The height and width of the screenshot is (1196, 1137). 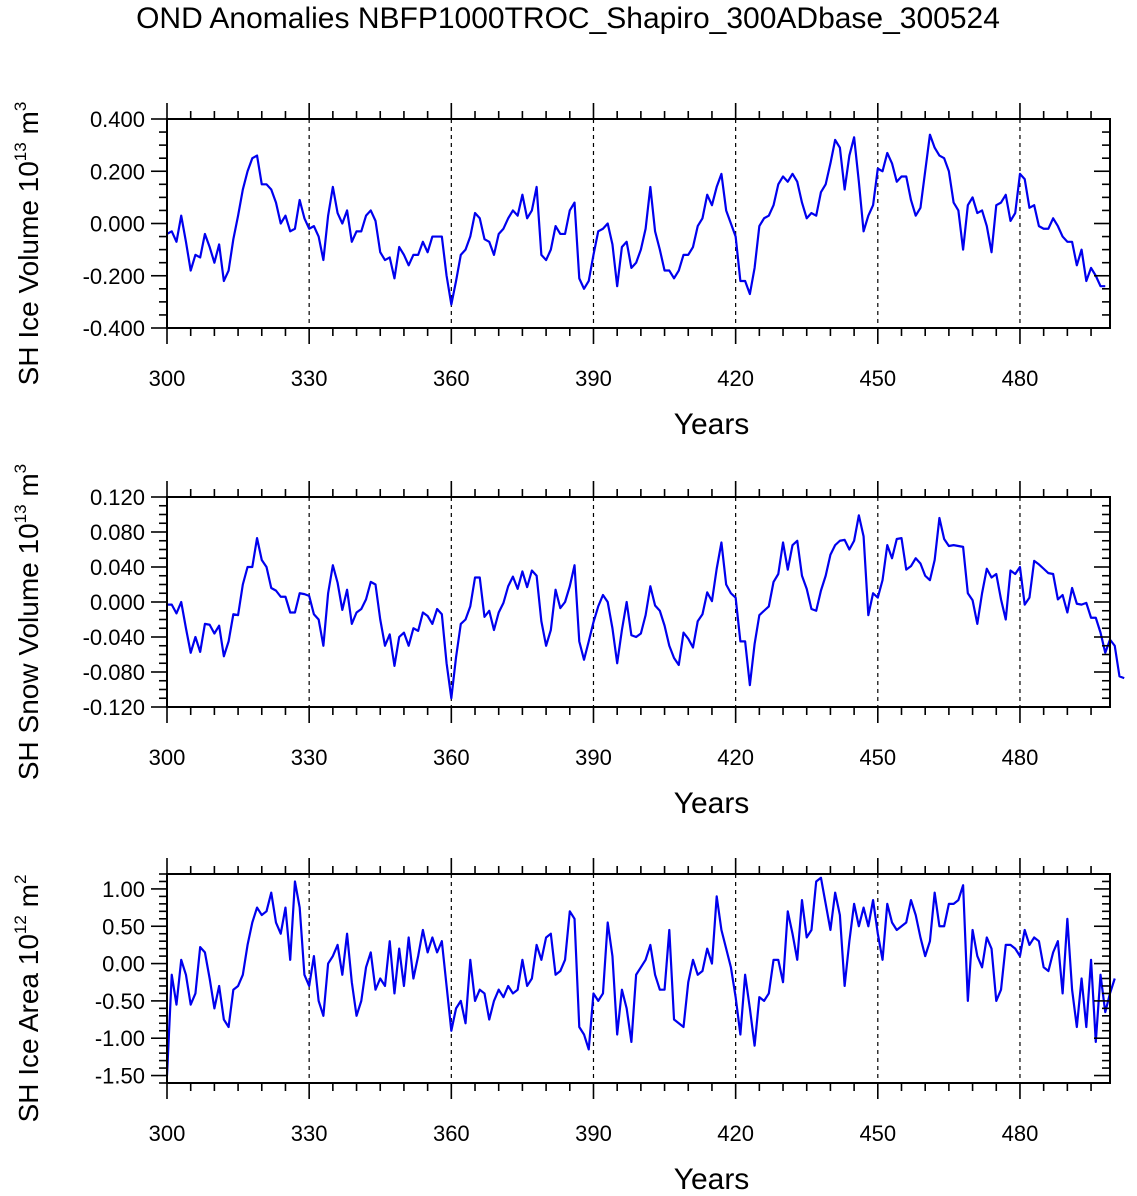 What do you see at coordinates (117, 119) in the screenshot?
I see `y-tick-label: 0.400` at bounding box center [117, 119].